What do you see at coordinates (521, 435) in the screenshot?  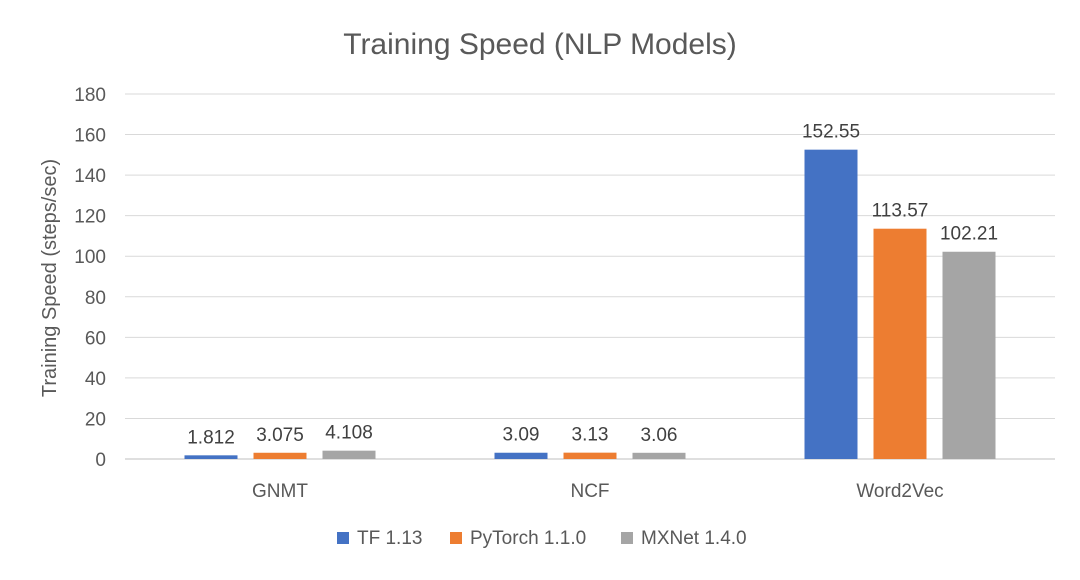 I see `bar-value-label: 3.09` at bounding box center [521, 435].